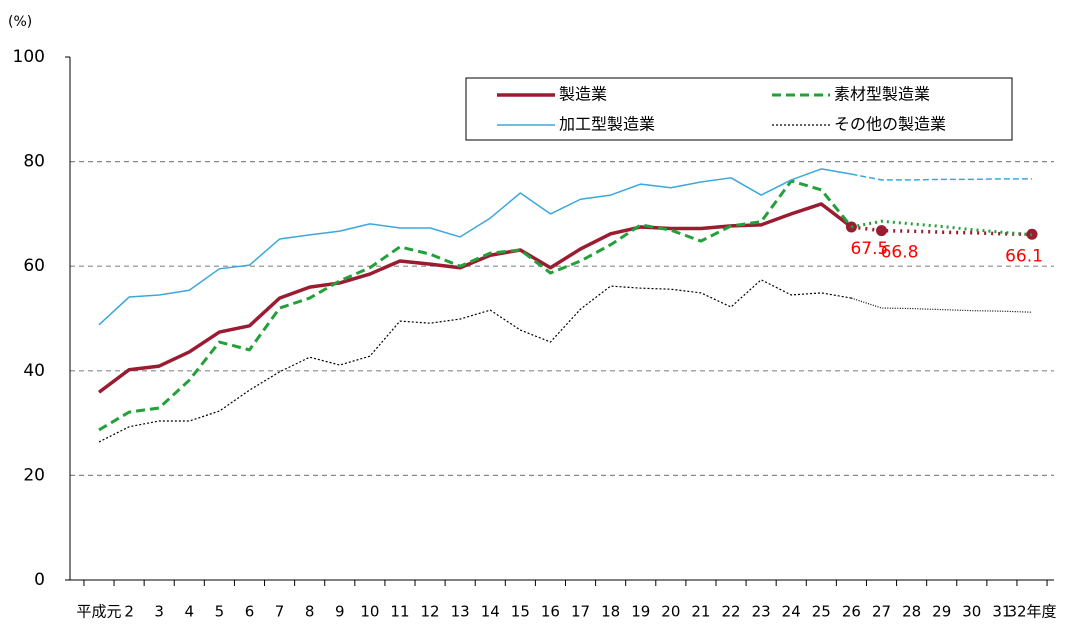 This screenshot has width=1087, height=630. I want to click on x-tick-label: 24, so click(791, 612).